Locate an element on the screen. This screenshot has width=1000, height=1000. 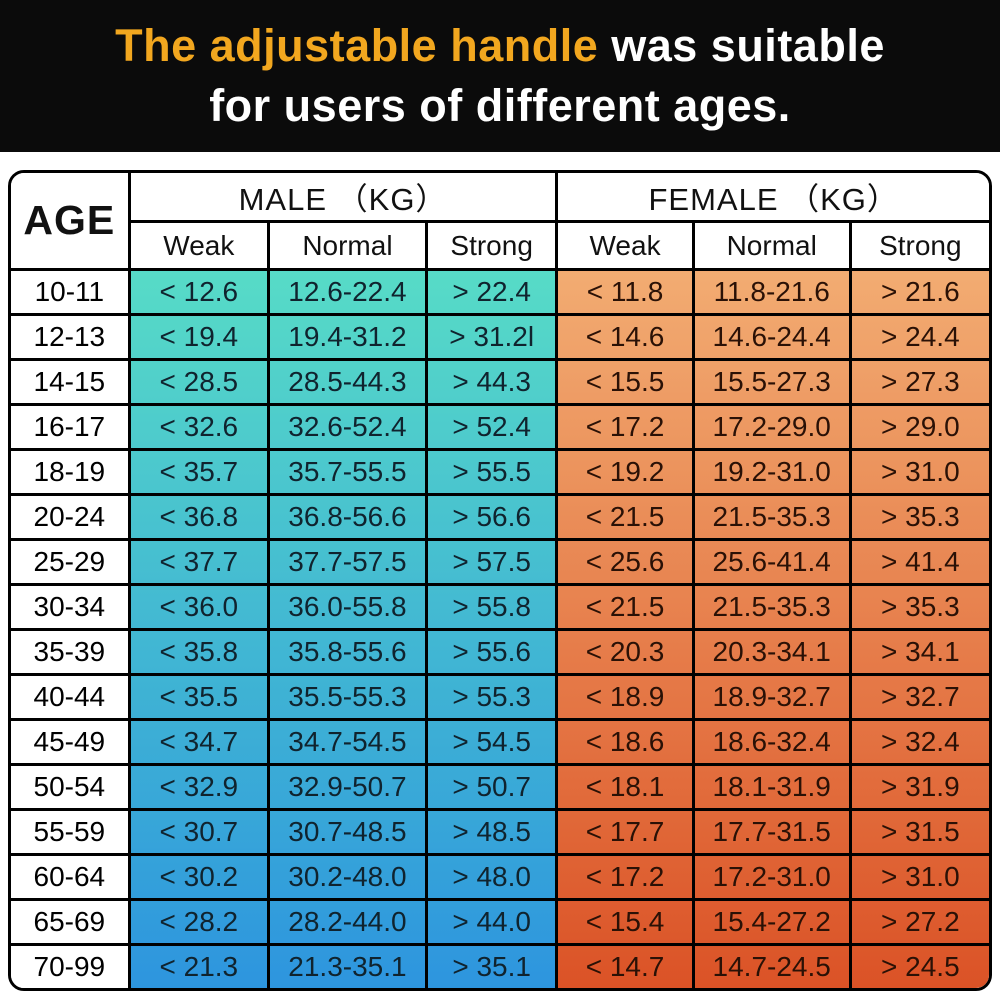
male-normal-cell: 36.0-55.8 is located at coordinates (347, 607).